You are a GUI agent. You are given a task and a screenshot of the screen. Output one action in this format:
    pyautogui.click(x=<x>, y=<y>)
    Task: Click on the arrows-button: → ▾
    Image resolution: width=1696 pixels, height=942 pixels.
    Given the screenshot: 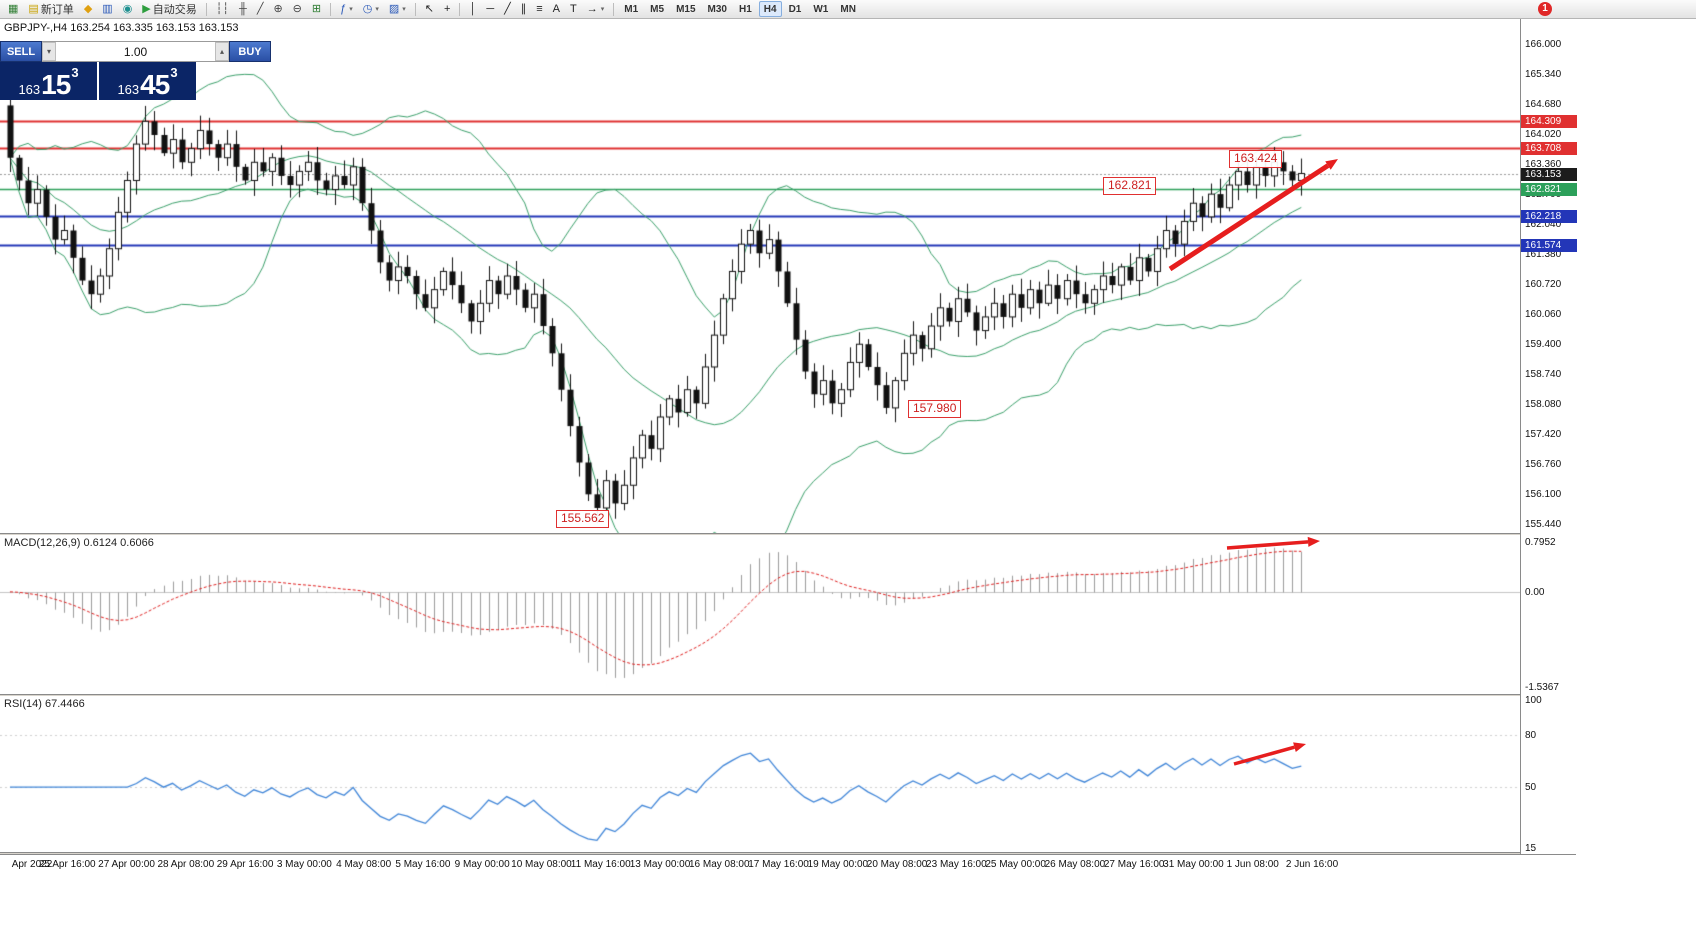 What is the action you would take?
    pyautogui.click(x=596, y=9)
    